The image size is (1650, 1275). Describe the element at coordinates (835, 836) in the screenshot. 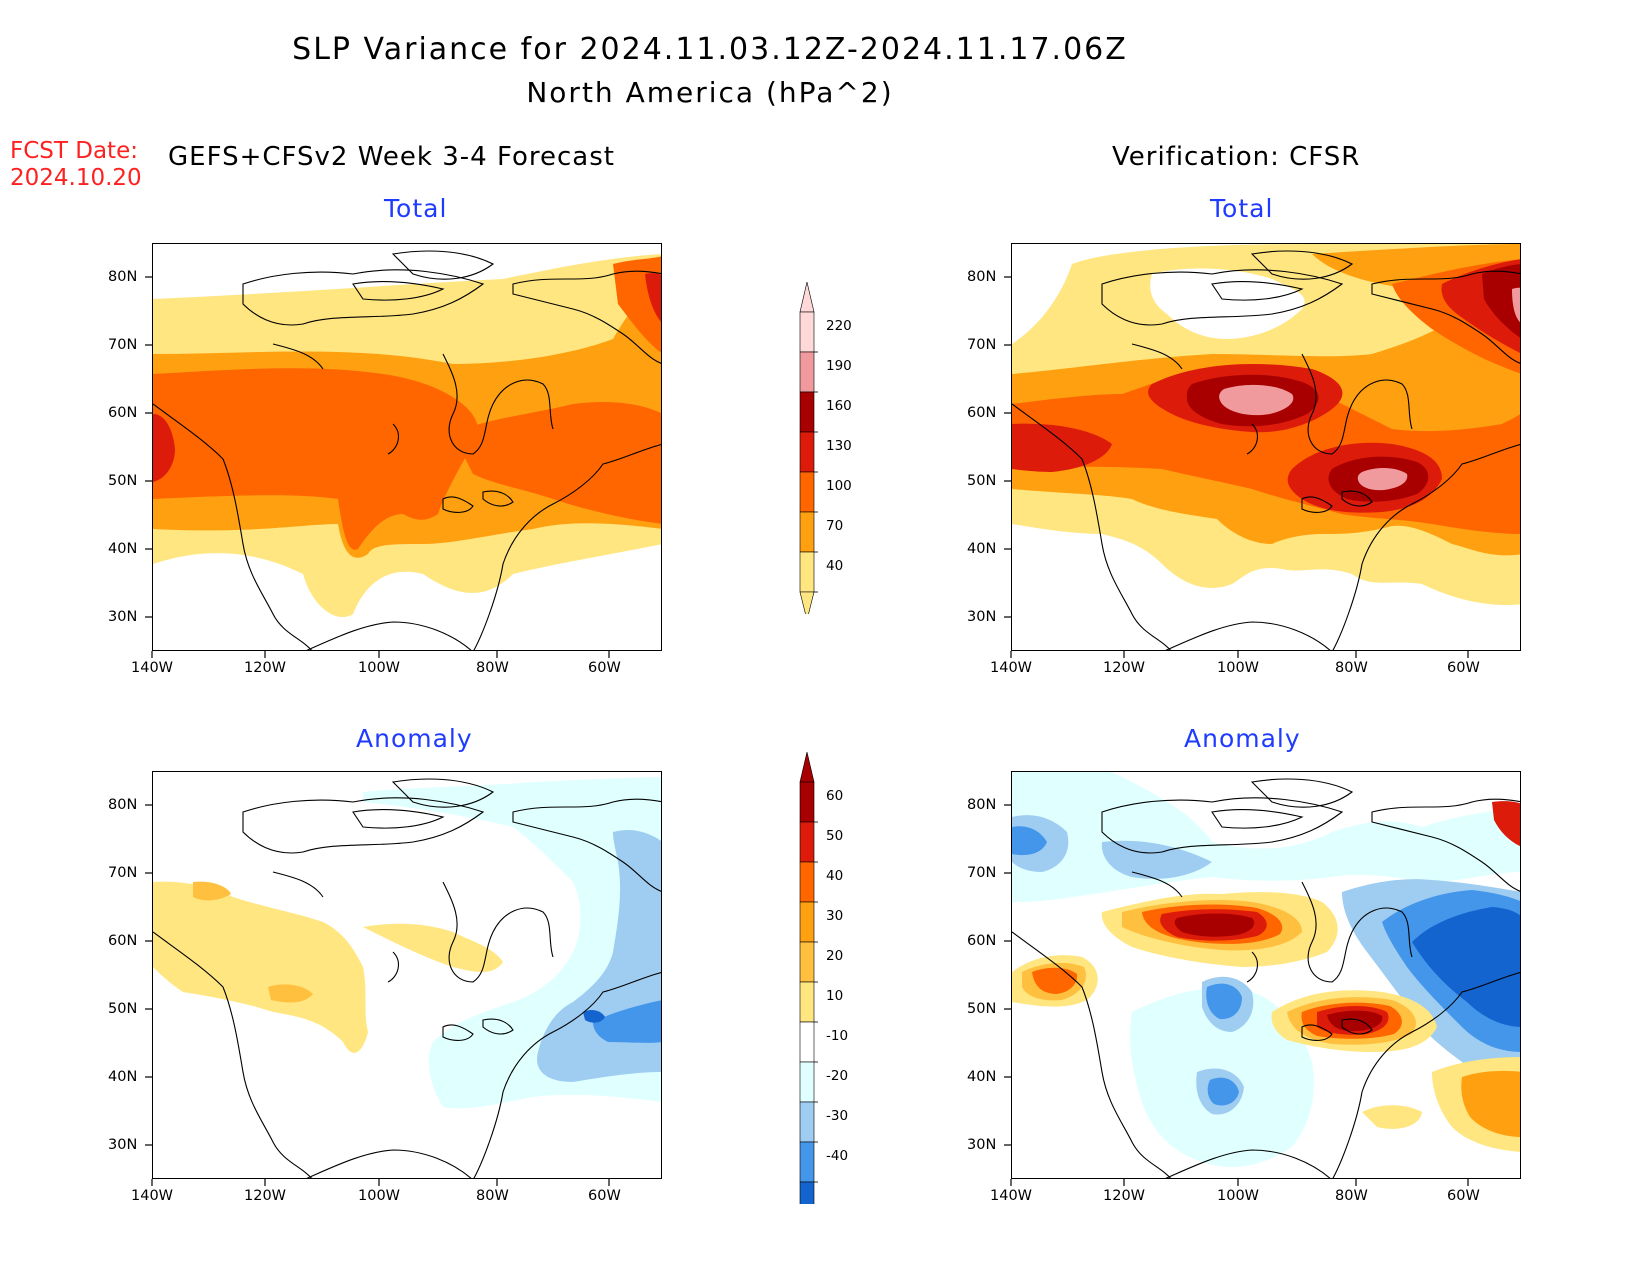

I see `colorbar-anomaly-level: 50` at that location.